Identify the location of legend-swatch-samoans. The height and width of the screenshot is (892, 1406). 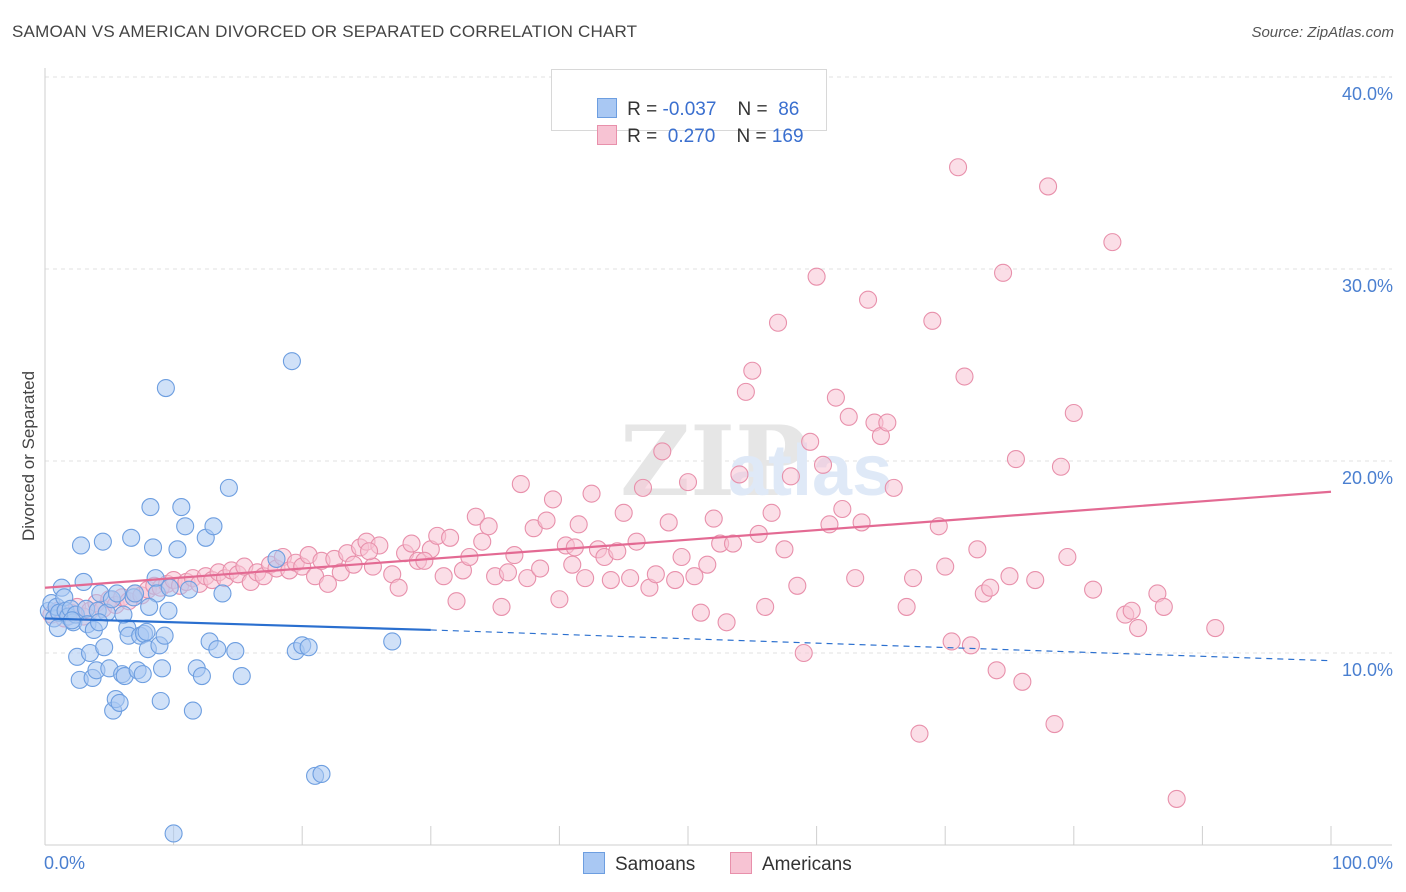
(607, 108).